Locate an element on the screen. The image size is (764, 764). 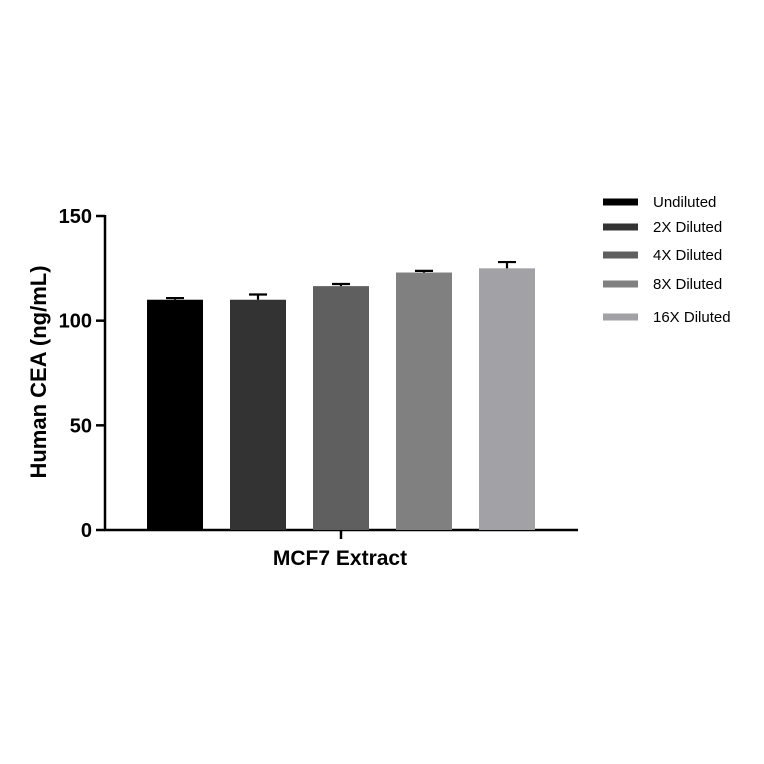
x-axis-category-label: MCF7 Extract is located at coordinates (340, 558).